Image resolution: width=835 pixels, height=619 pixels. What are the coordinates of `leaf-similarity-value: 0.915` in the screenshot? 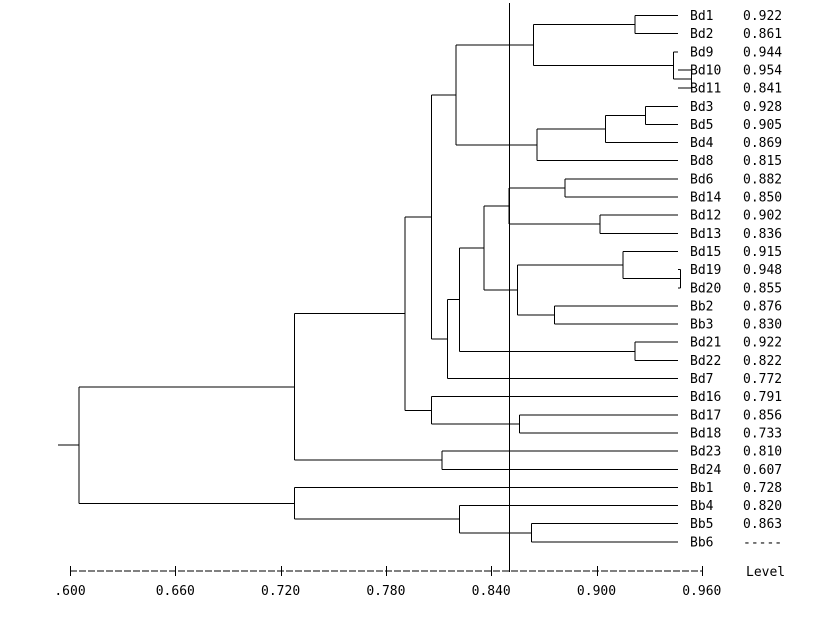 It's located at (762, 252).